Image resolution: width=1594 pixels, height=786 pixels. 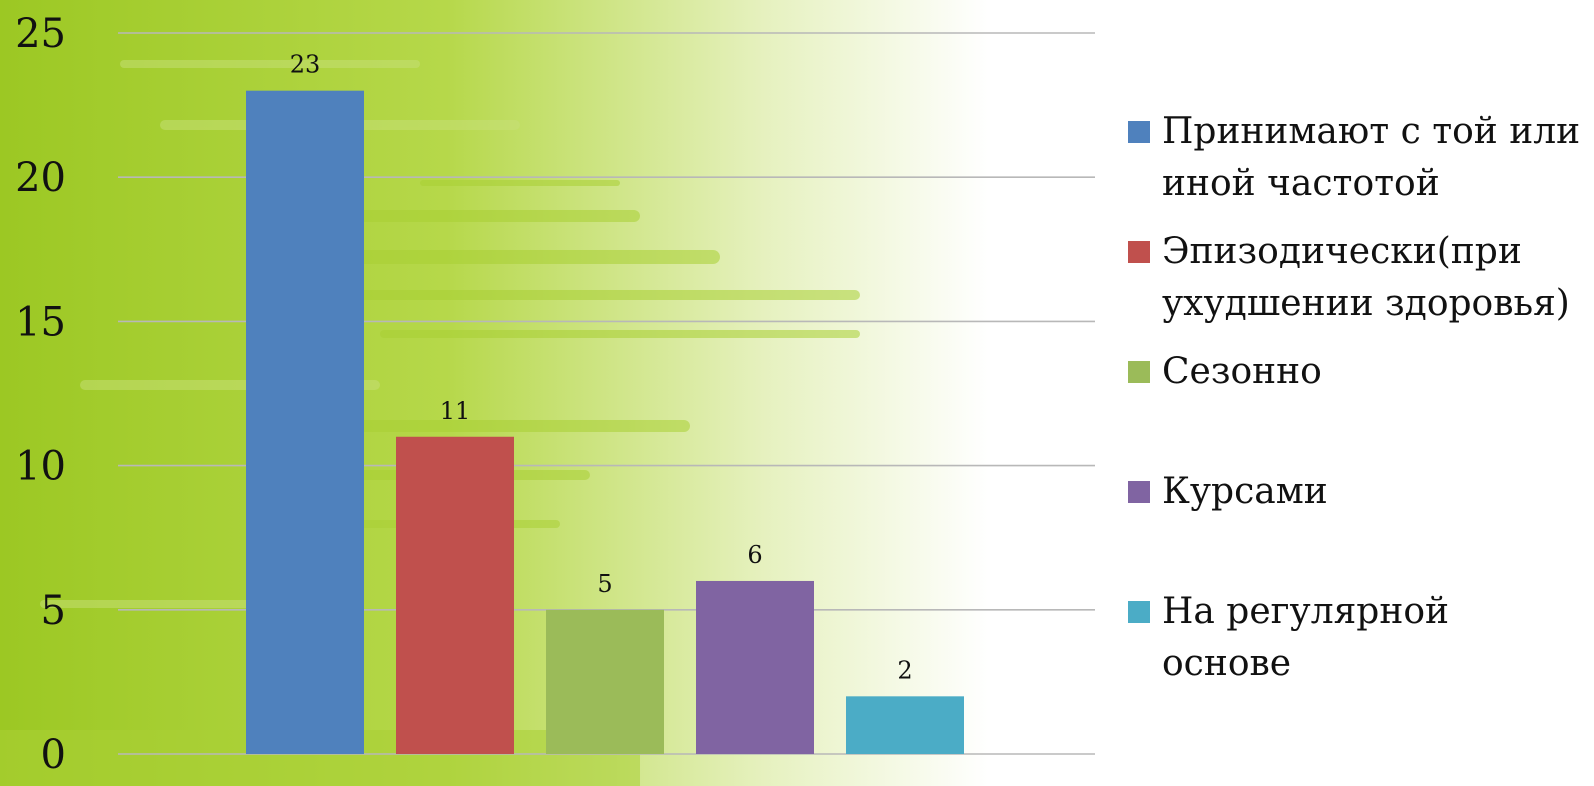 I want to click on legend-item: Эпизодически(при ухудшении здоровья), so click(x=1358, y=278).